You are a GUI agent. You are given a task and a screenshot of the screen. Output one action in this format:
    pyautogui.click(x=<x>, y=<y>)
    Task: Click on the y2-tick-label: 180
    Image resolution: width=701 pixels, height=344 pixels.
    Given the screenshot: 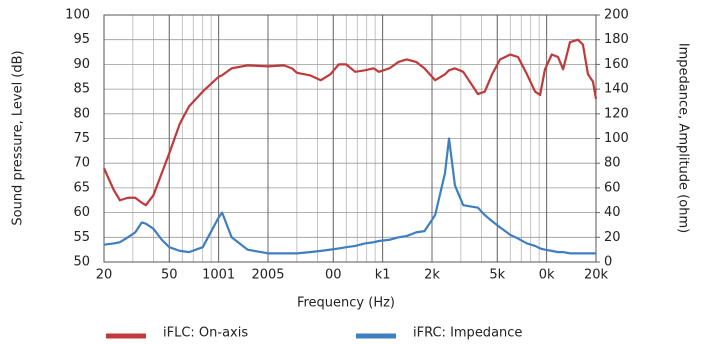 What is the action you would take?
    pyautogui.click(x=616, y=39)
    